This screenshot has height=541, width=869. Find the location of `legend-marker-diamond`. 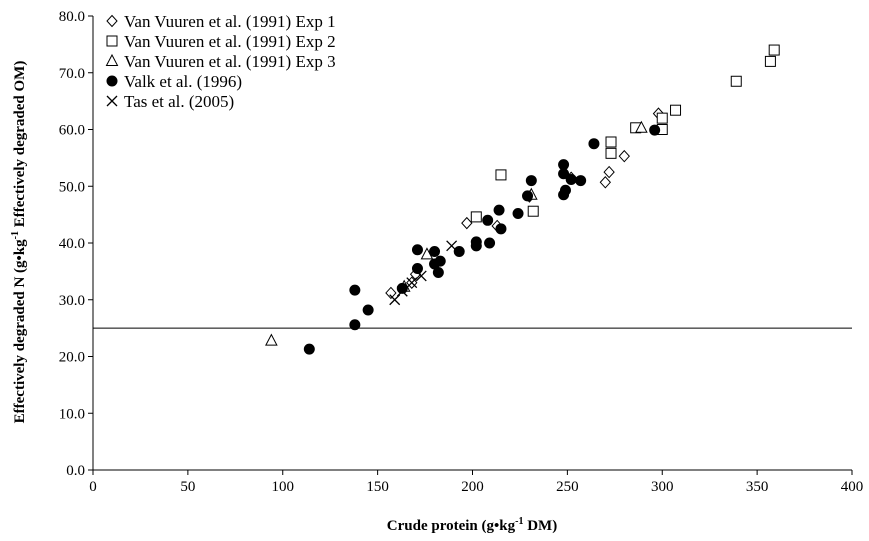

legend-marker-diamond is located at coordinates (112, 21).